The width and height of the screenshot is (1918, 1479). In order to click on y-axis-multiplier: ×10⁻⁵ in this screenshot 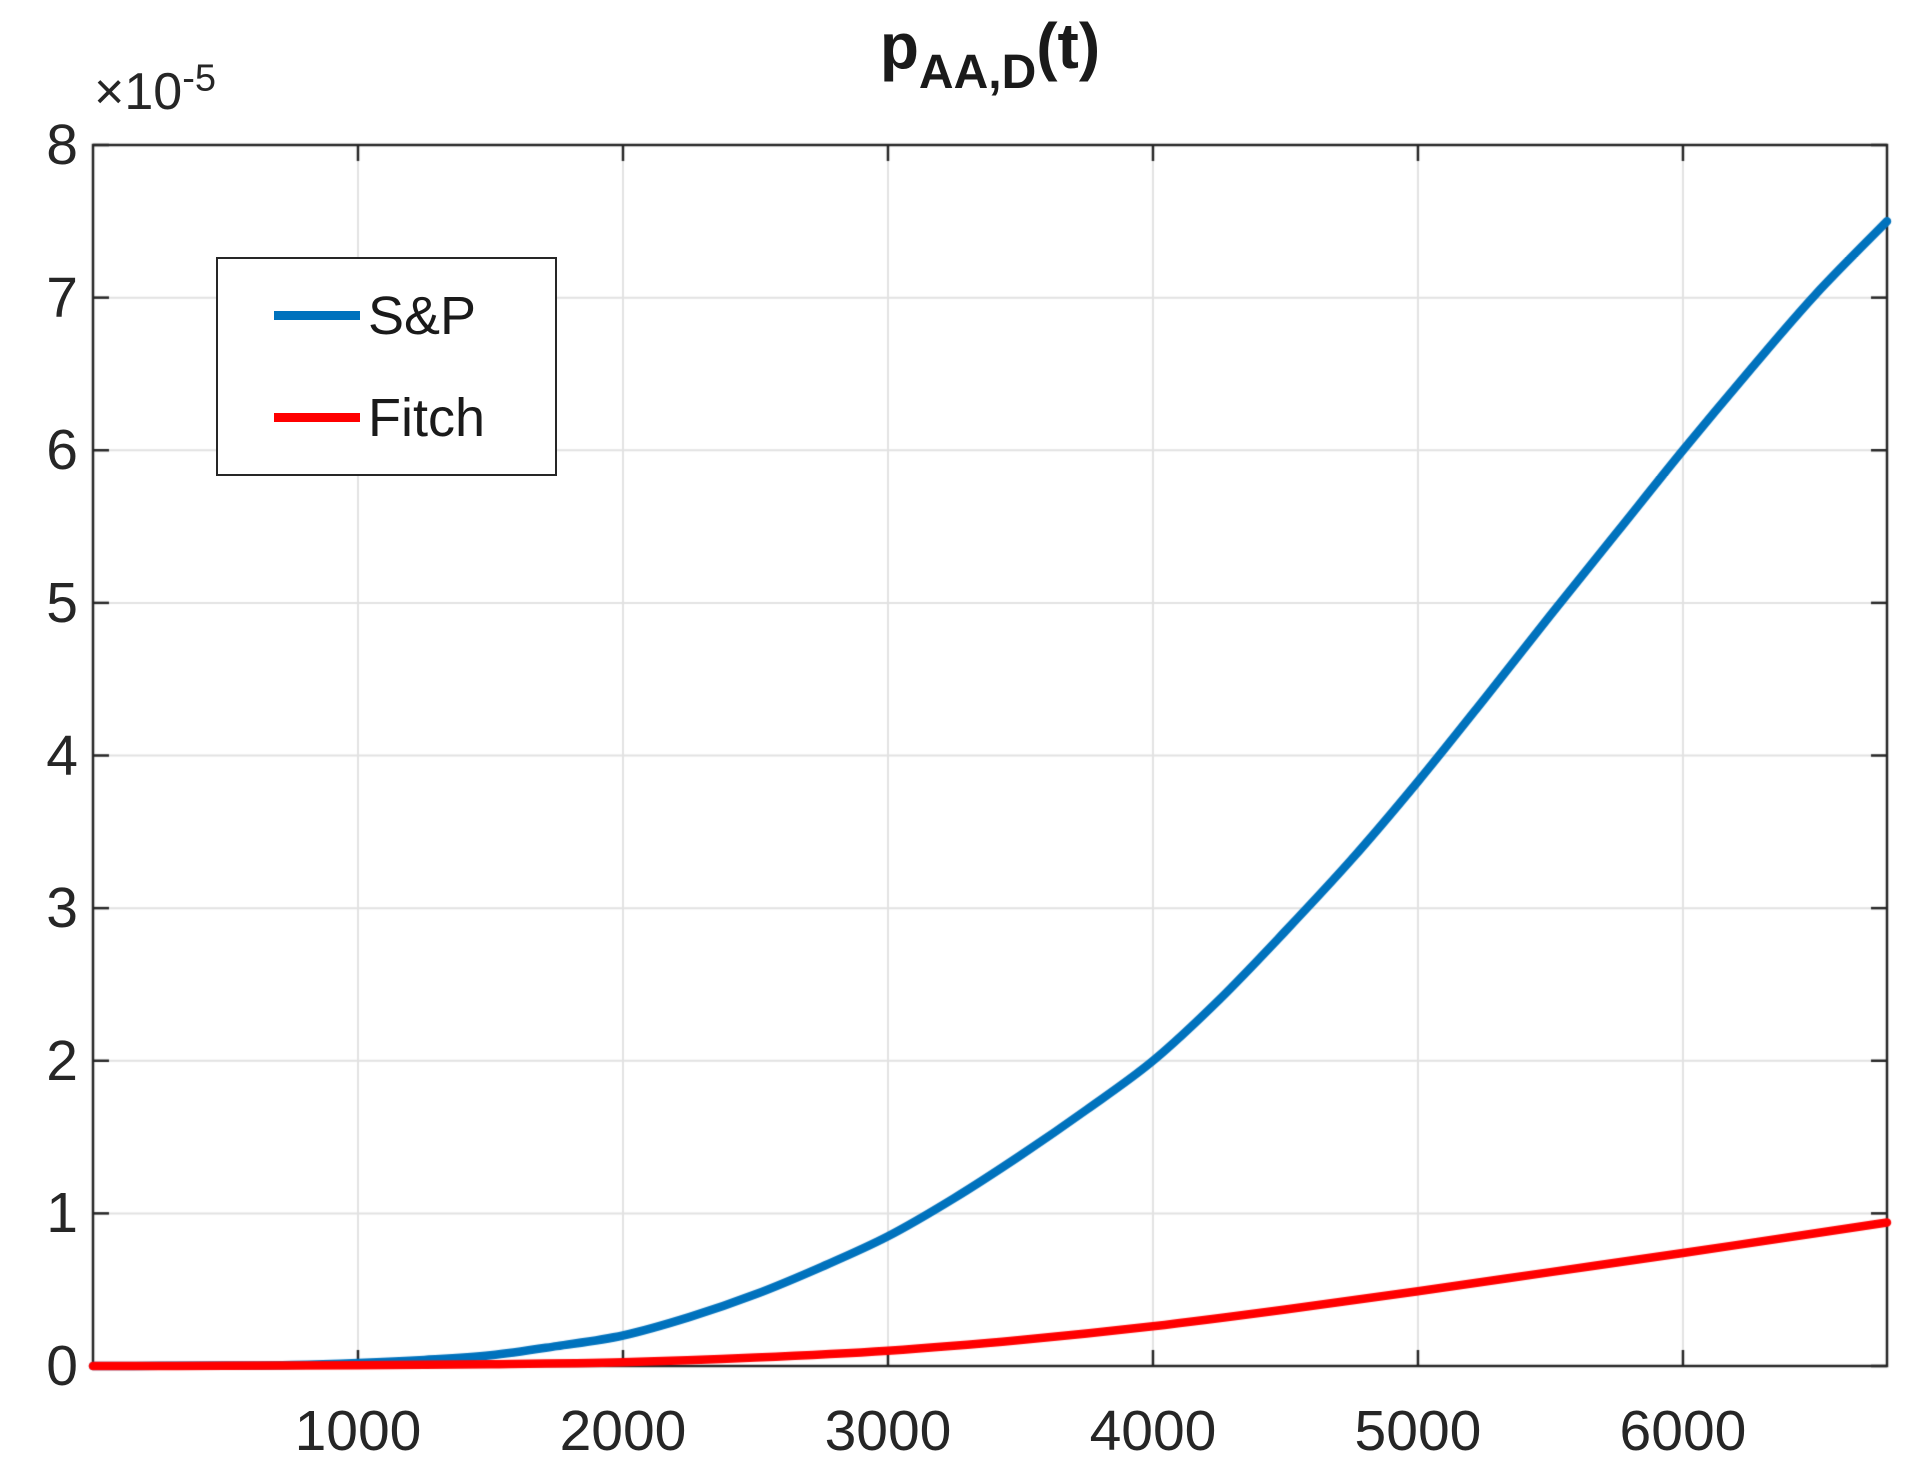, I will do `click(155, 90)`.